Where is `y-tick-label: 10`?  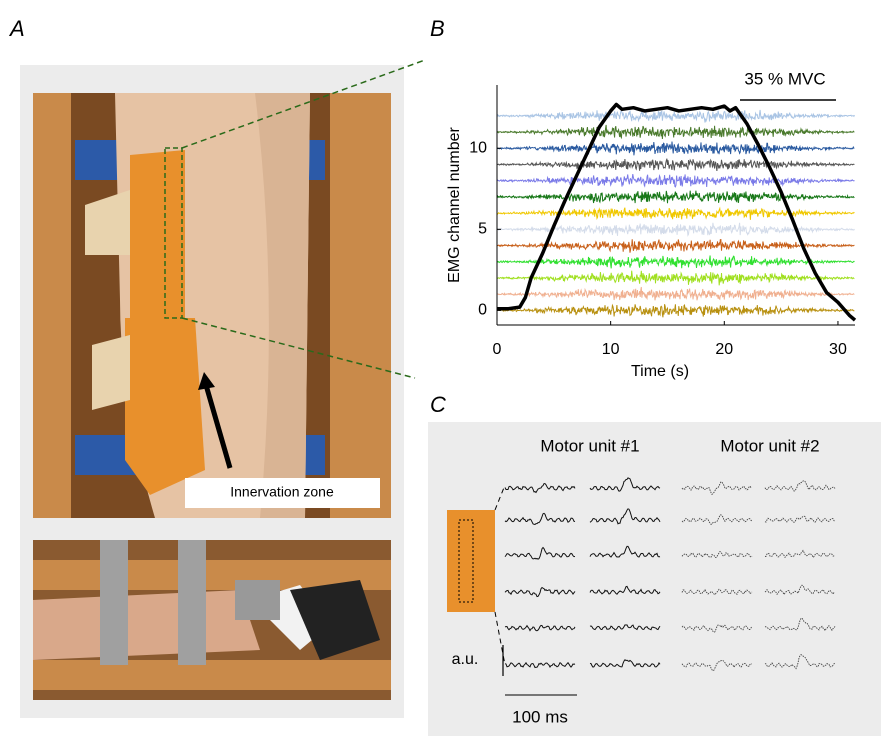
y-tick-label: 10 is located at coordinates (478, 147).